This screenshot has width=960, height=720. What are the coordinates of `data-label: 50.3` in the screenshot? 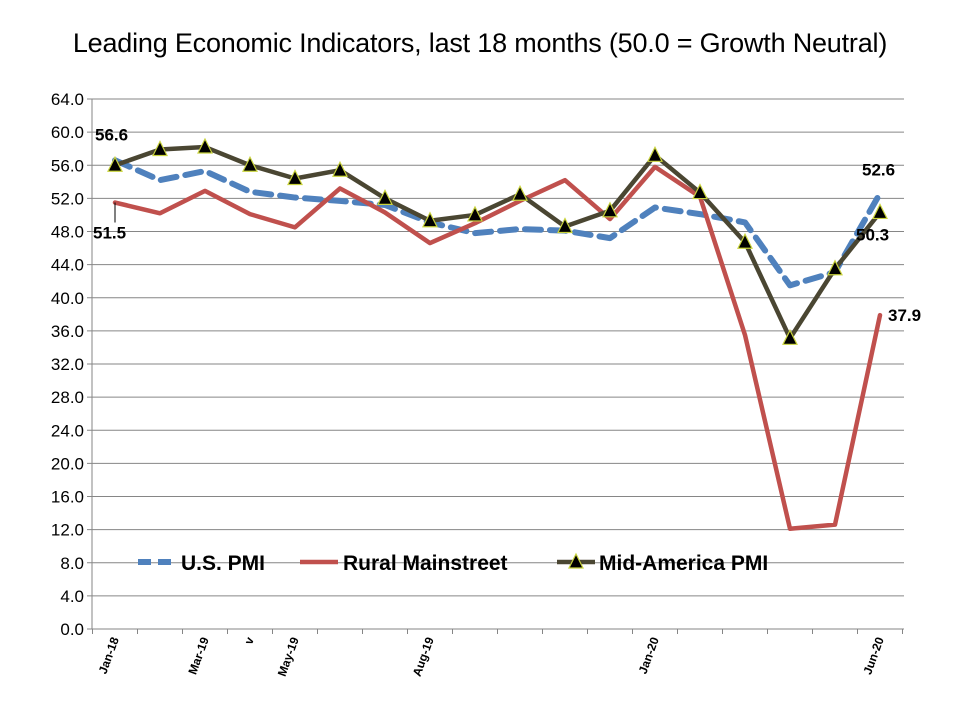 It's located at (872, 234).